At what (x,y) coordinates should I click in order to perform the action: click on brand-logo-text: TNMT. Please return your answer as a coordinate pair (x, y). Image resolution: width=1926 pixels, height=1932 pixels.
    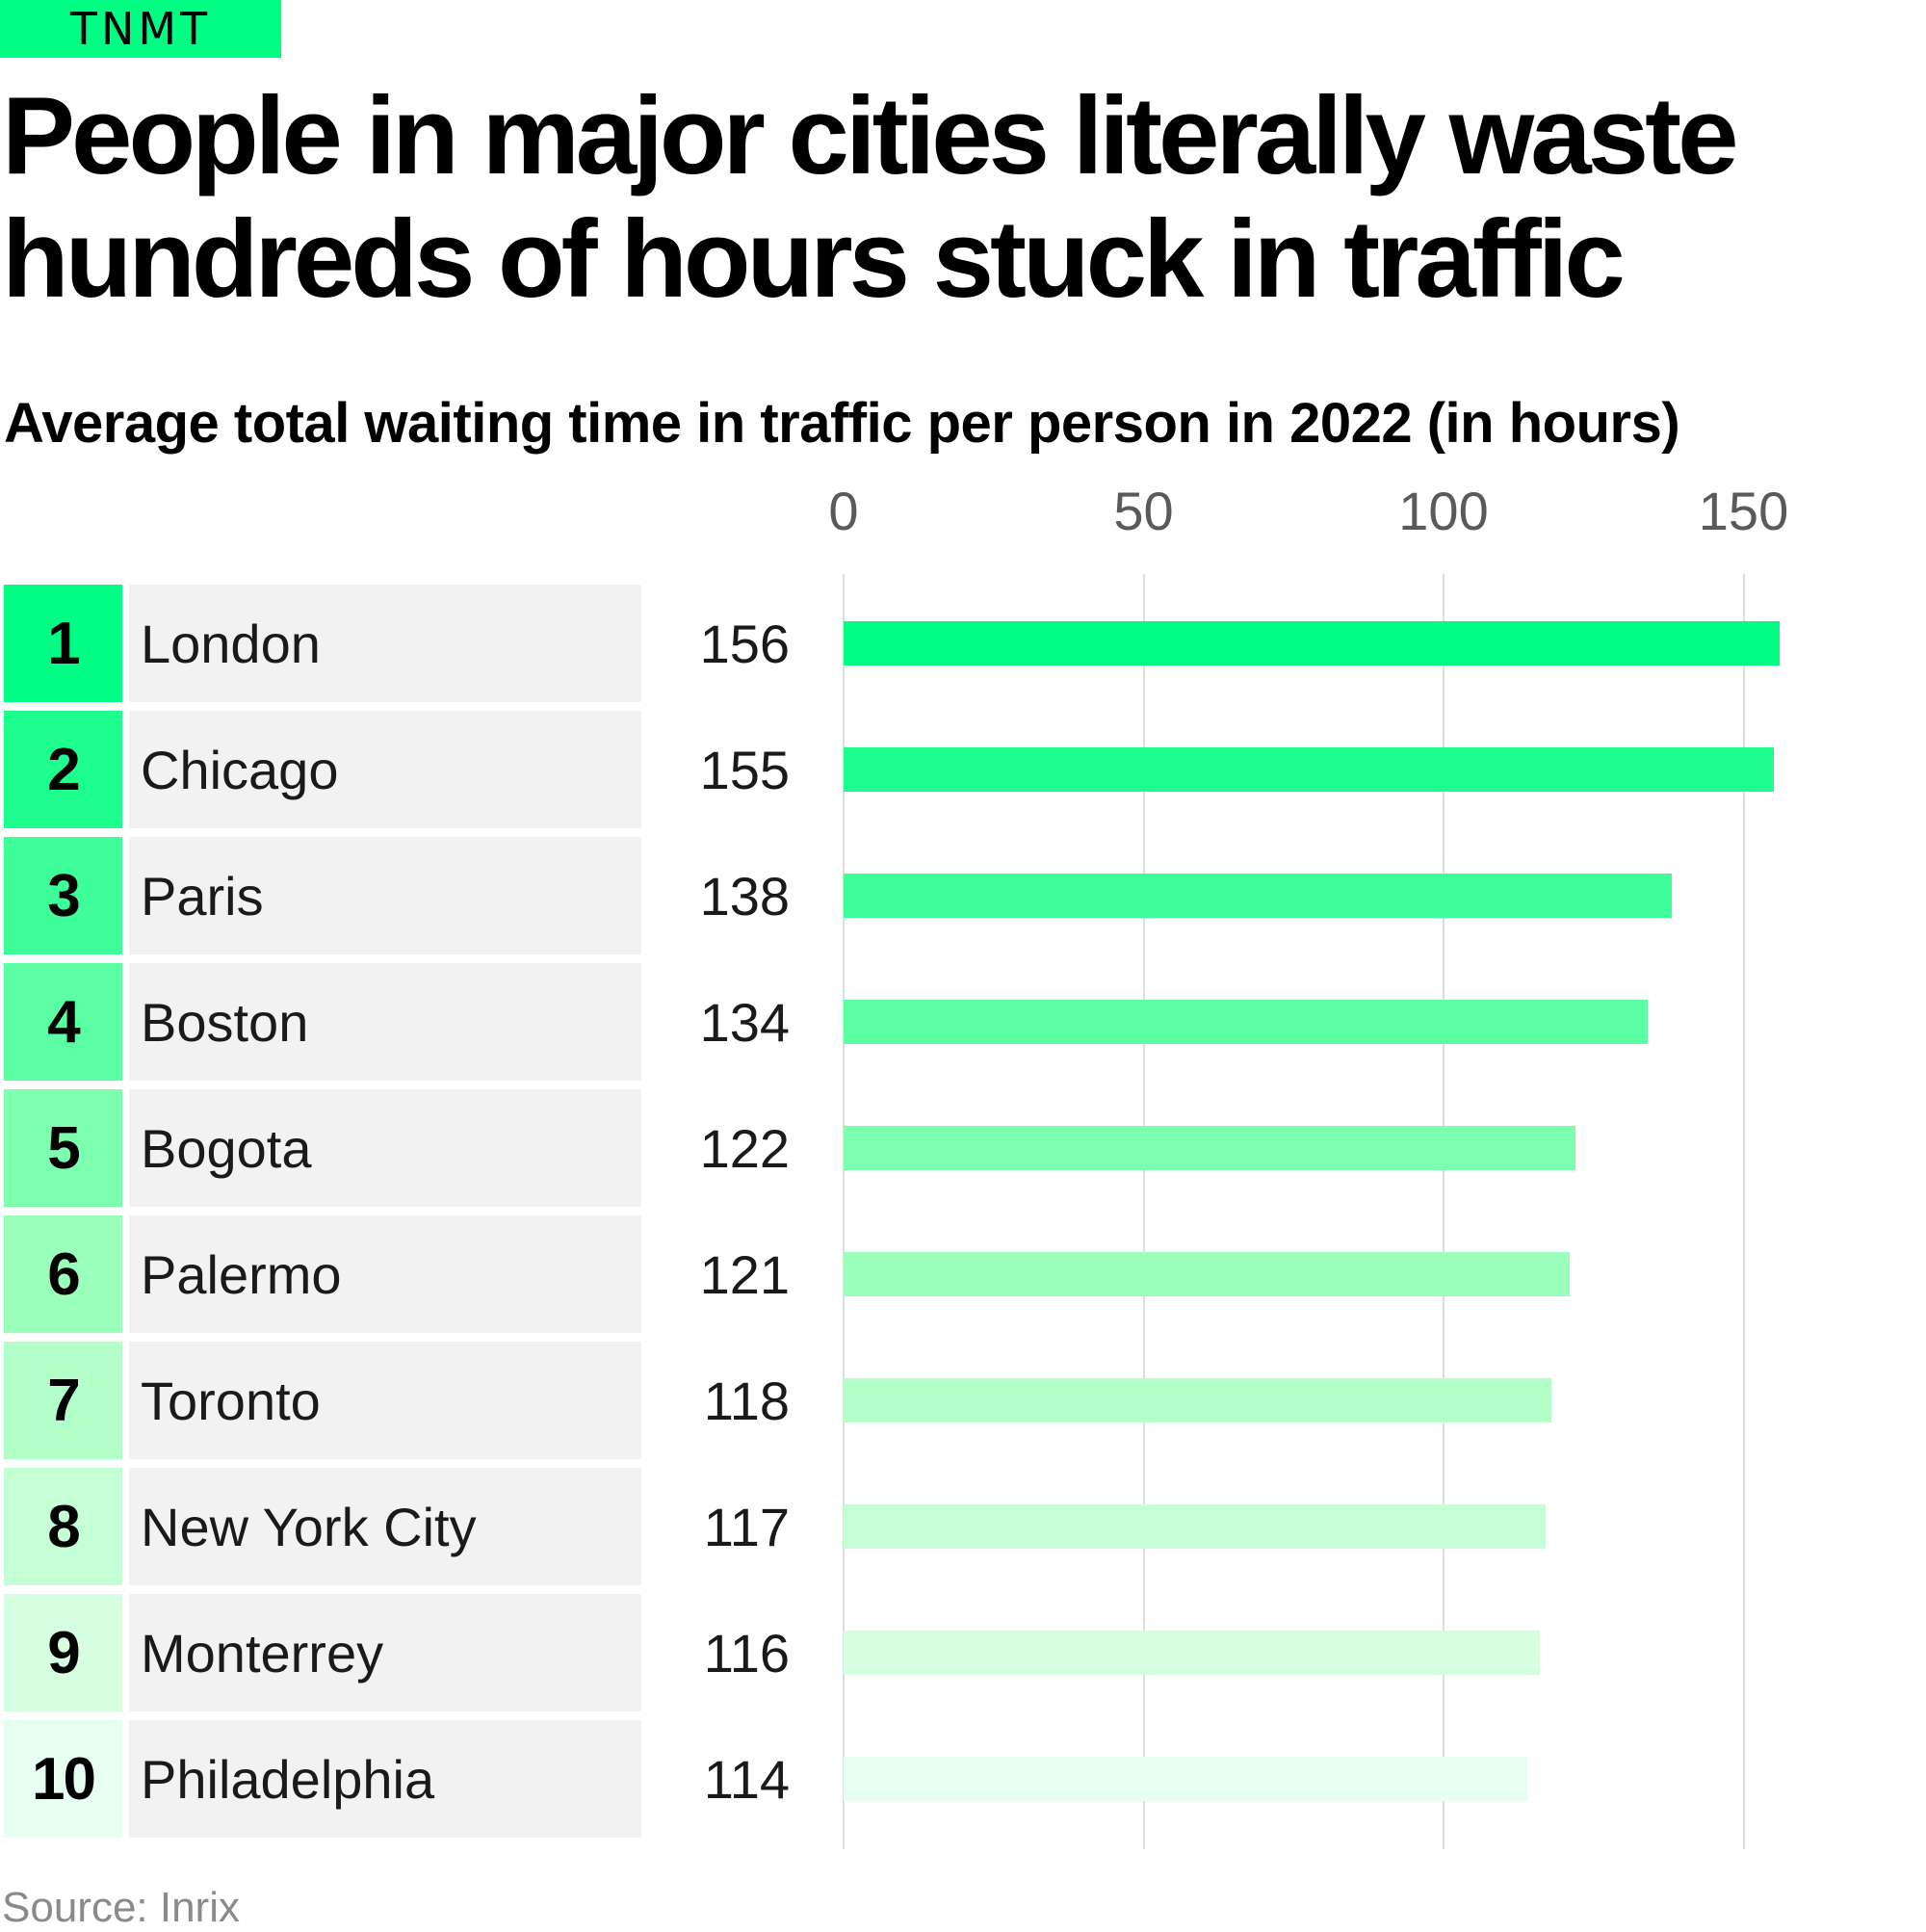
    Looking at the image, I should click on (140, 29).